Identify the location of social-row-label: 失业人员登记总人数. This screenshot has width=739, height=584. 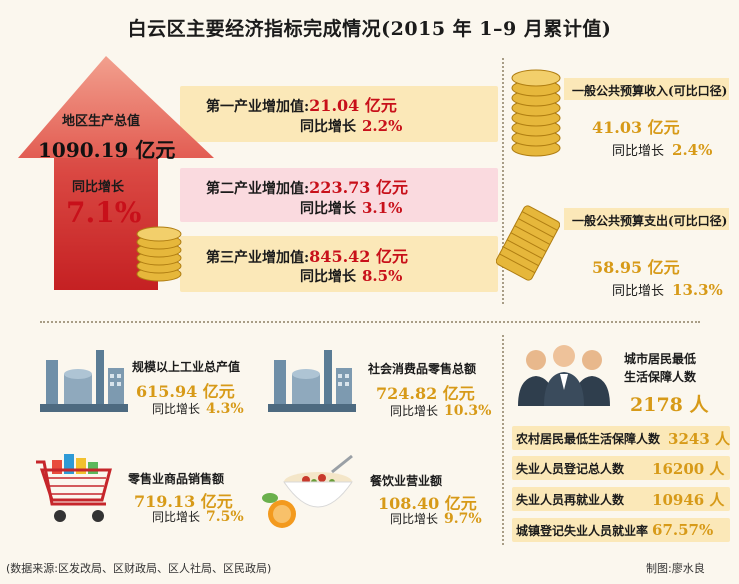
(570, 468).